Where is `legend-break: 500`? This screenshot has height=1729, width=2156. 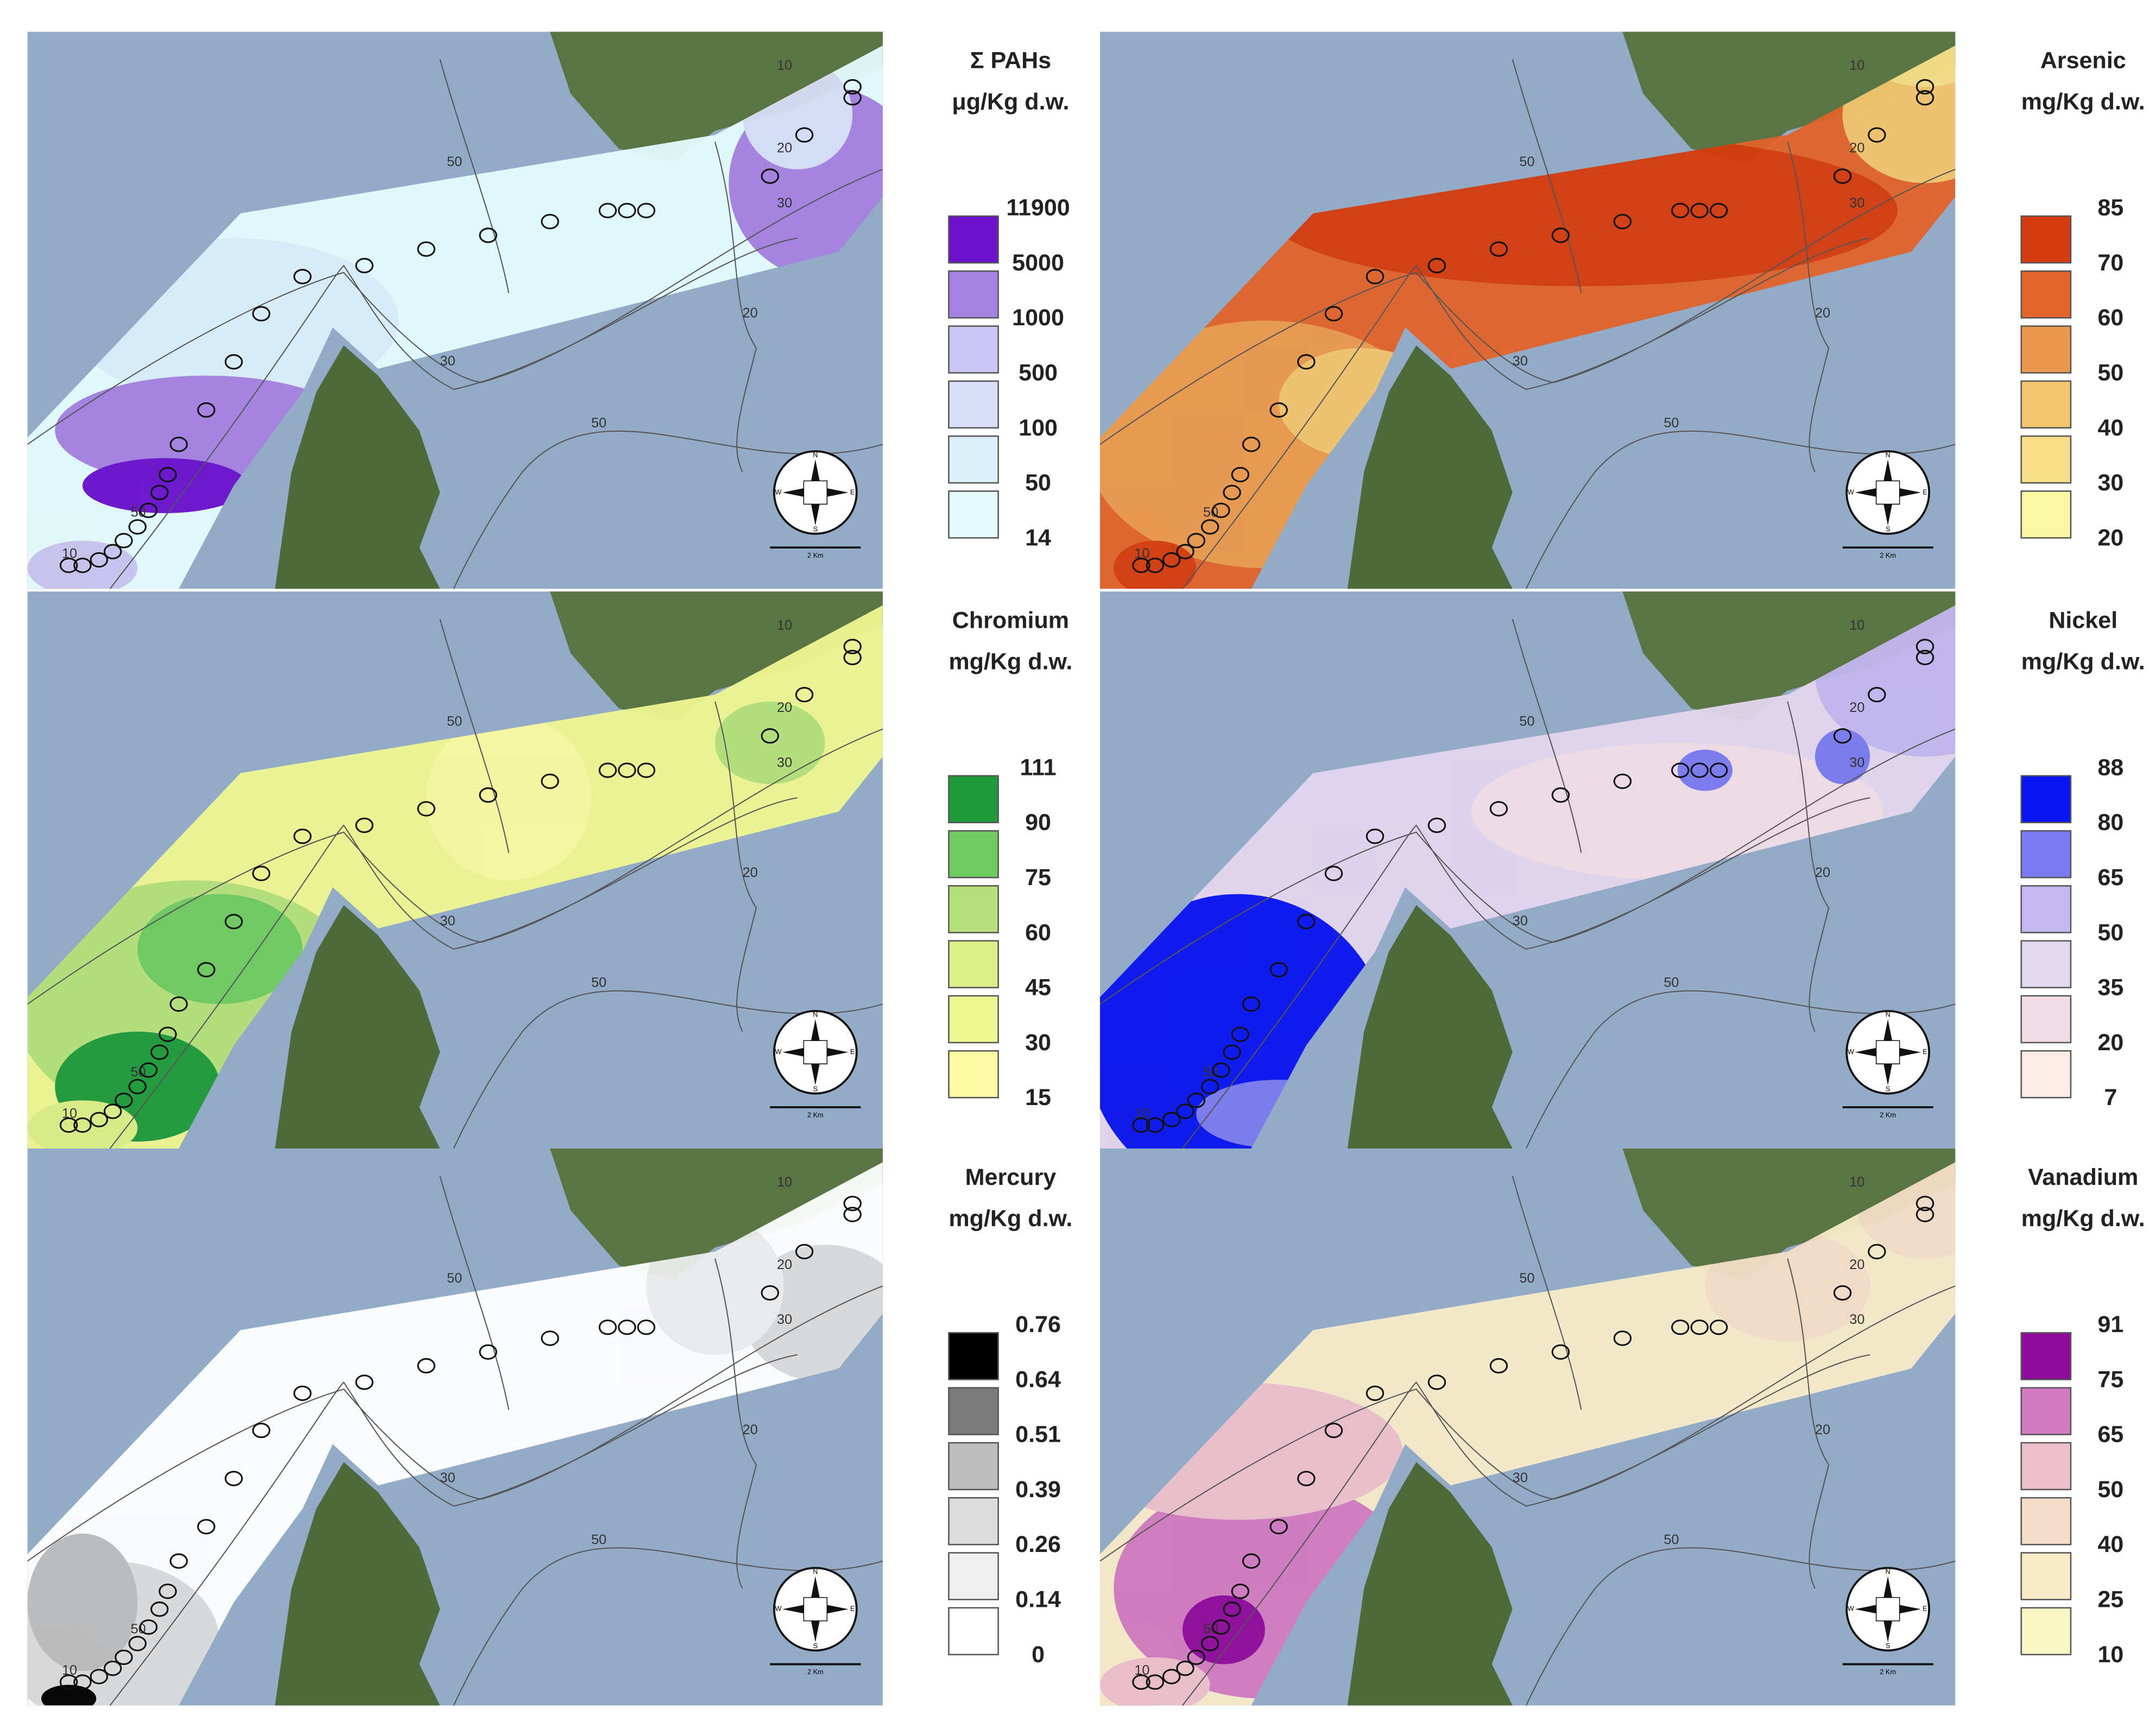
legend-break: 500 is located at coordinates (1038, 373).